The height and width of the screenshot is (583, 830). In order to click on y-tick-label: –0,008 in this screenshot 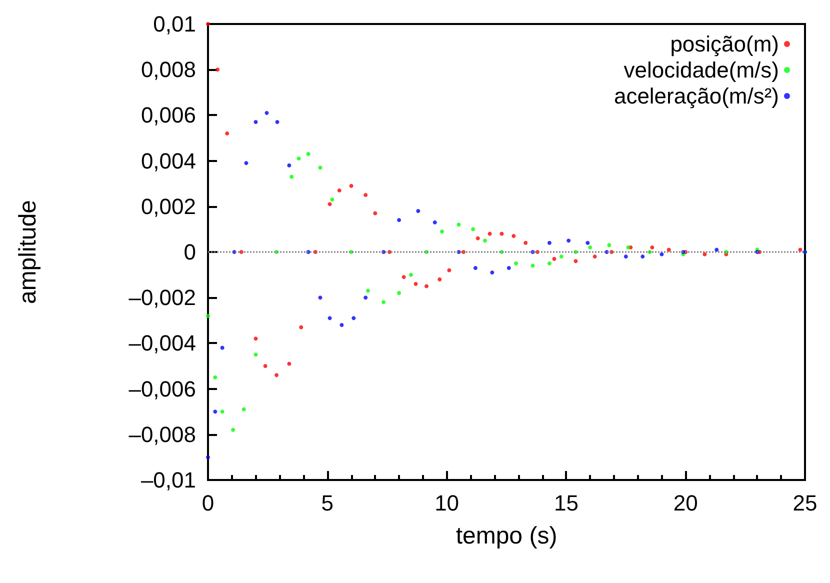, I will do `click(162, 434)`.